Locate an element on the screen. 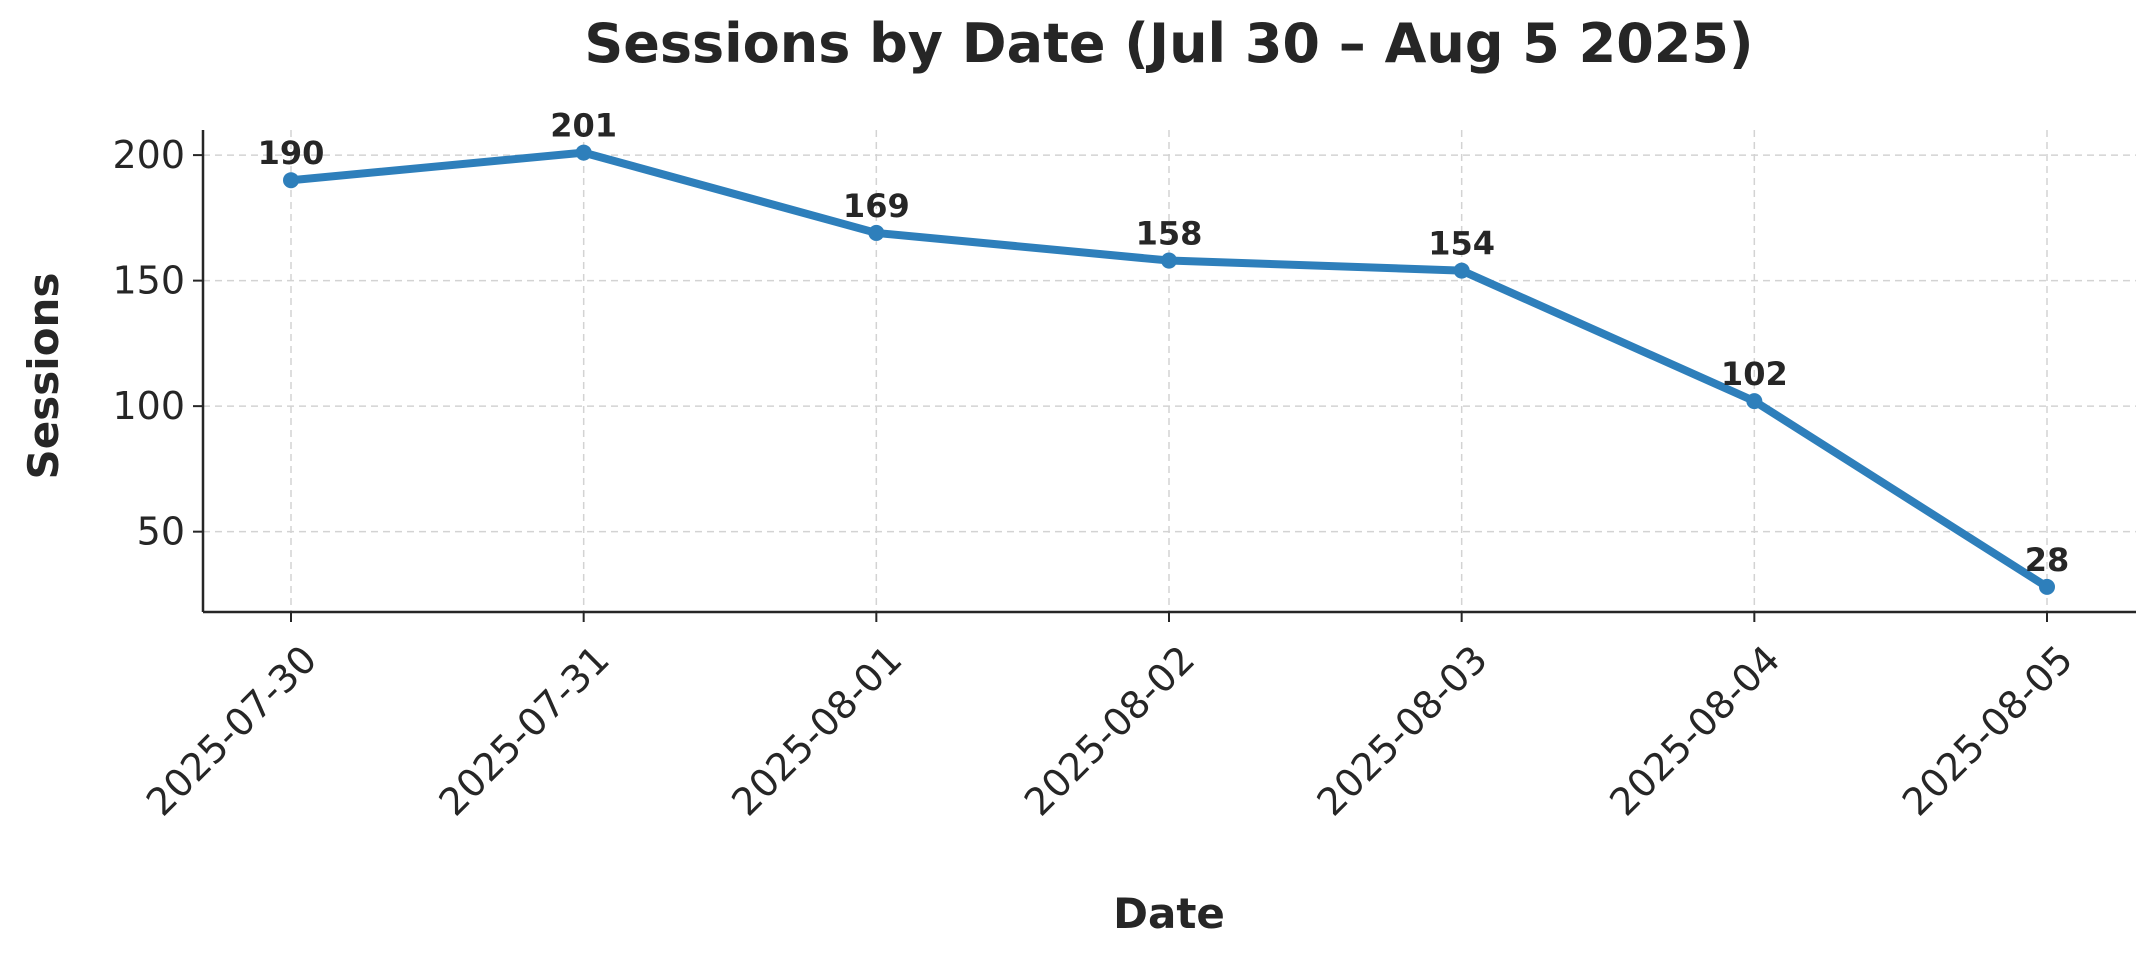 The image size is (2156, 955). x-tick-label: 2025-08-02 is located at coordinates (1109, 730).